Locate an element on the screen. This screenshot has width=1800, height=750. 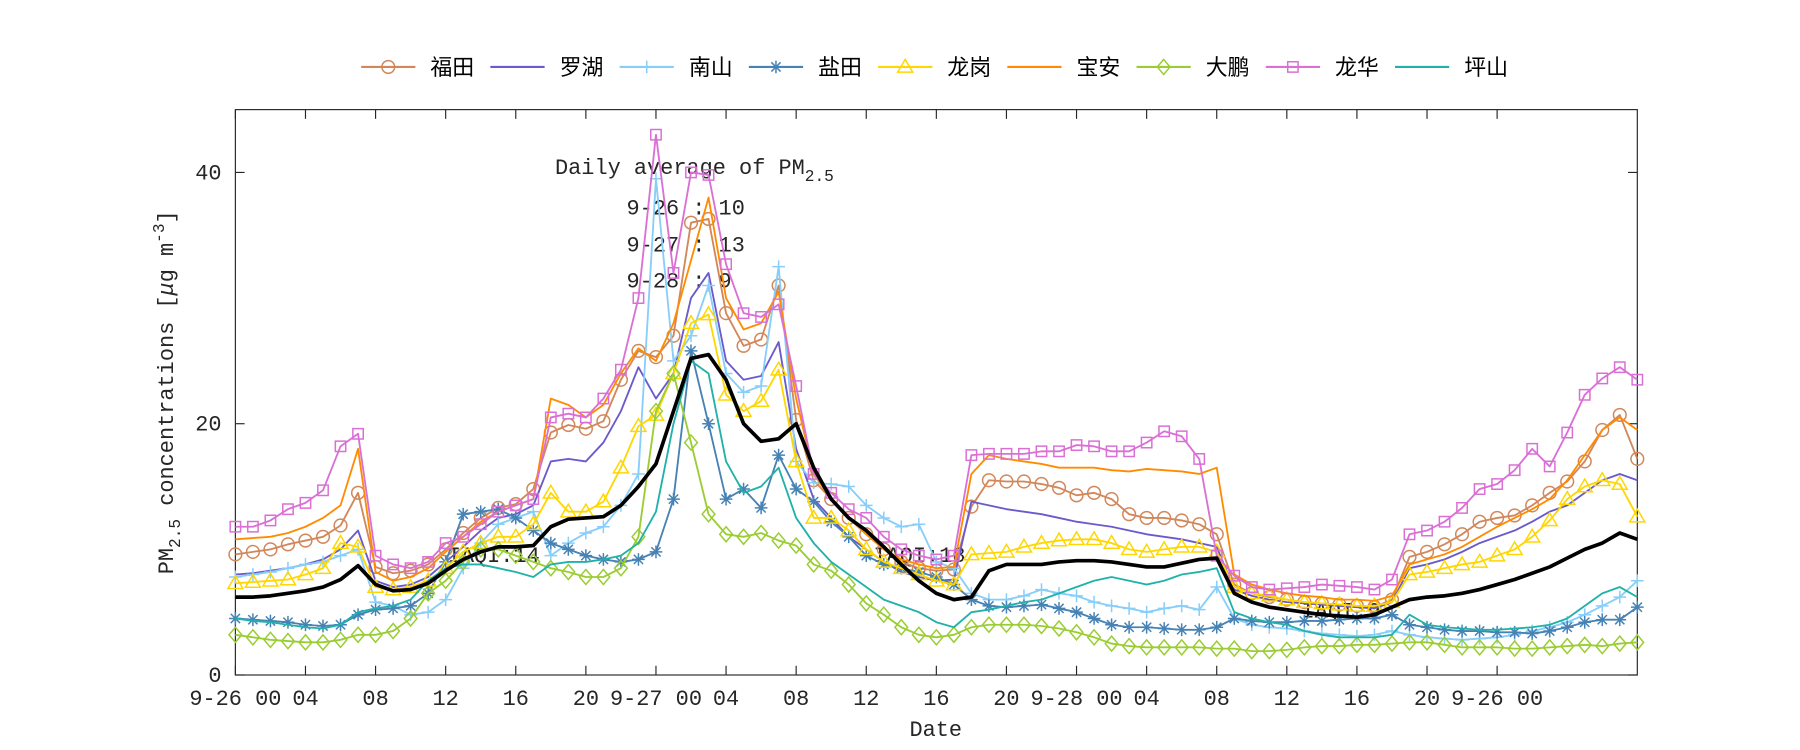
text-part: PM is located at coordinates (167, 561).